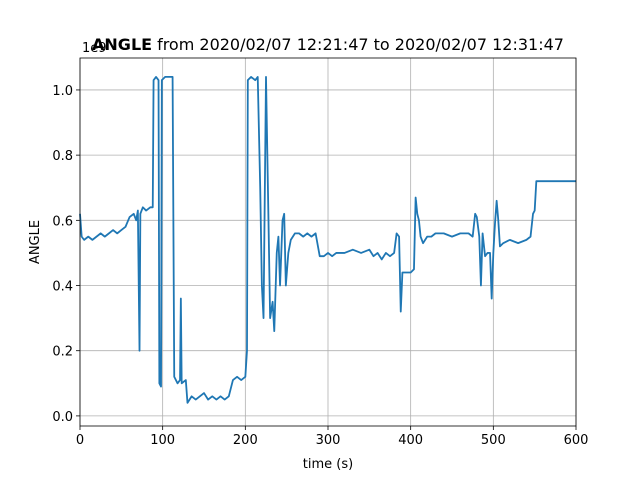 Image resolution: width=640 pixels, height=480 pixels. I want to click on y-tick-label: 0.8, so click(62, 156).